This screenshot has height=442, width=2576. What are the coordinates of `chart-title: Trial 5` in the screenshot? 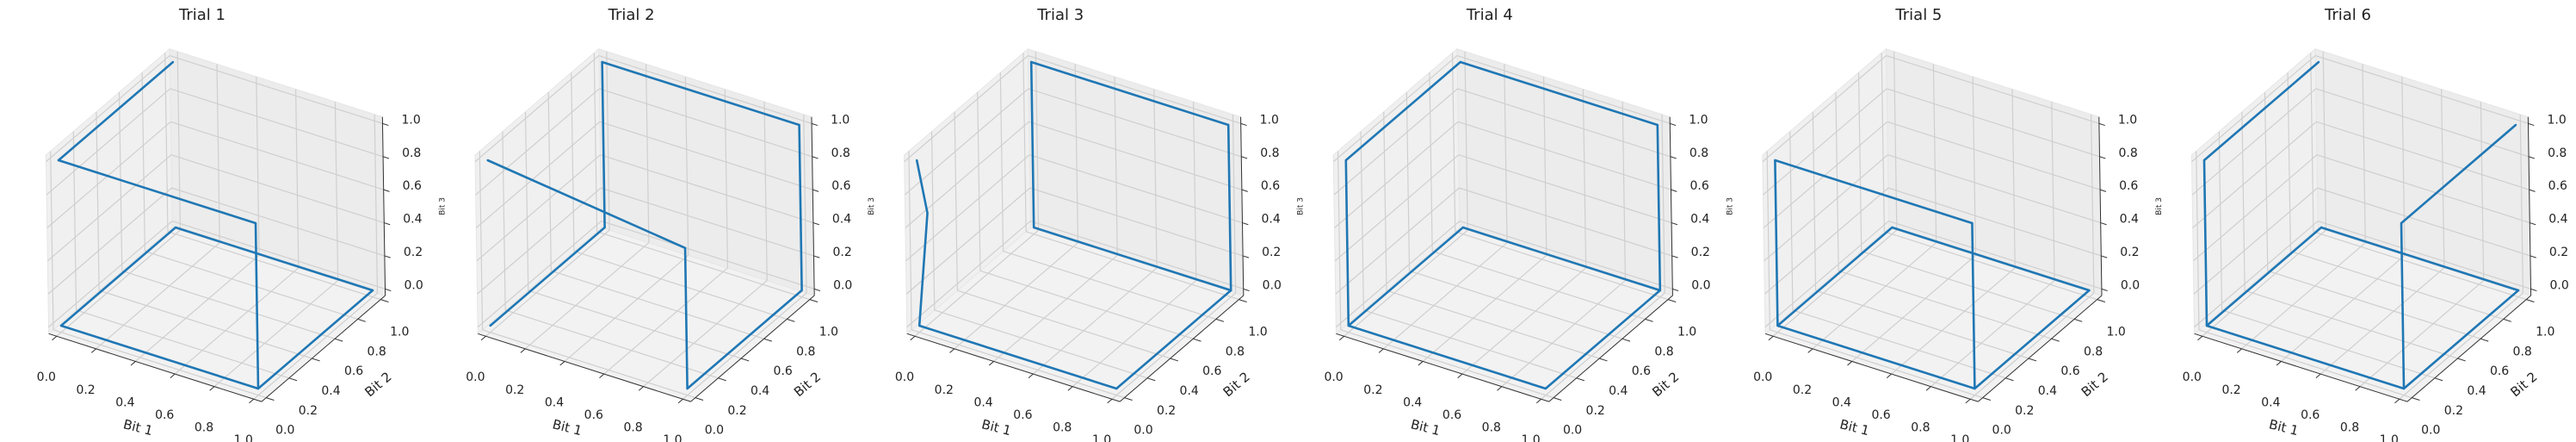 It's located at (1918, 15).